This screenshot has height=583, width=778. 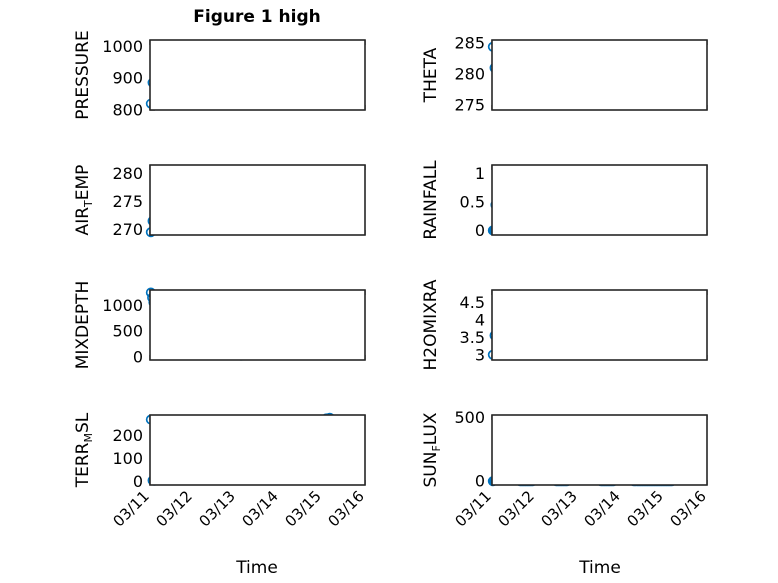 What do you see at coordinates (564, 325) in the screenshot?
I see `subplot-h2o_mixing_ratio: 33.544.5 H2OMIXRA` at bounding box center [564, 325].